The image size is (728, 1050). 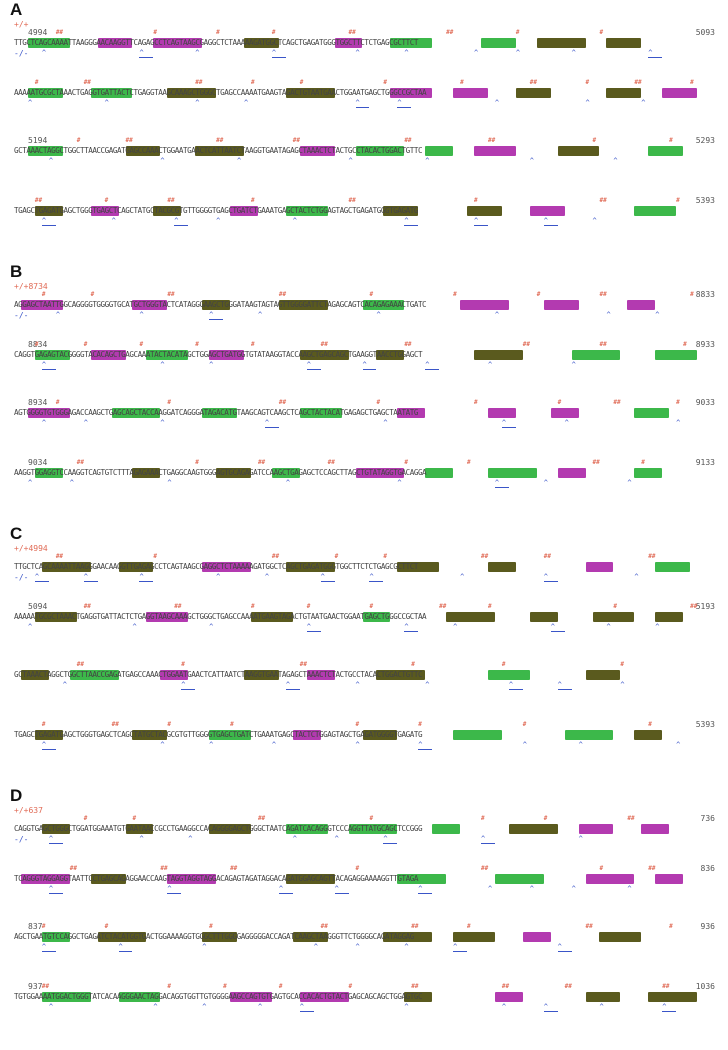 I want to click on end-position: 736, so click(x=707, y=818).